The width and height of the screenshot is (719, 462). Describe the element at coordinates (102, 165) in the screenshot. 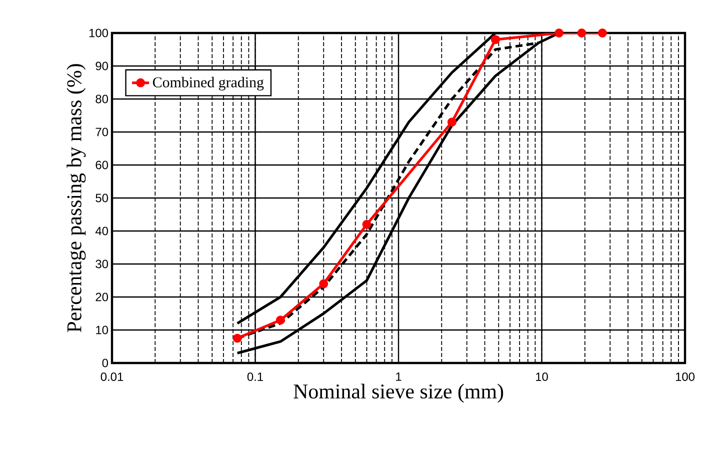

I see `y-tick-label: 60` at that location.